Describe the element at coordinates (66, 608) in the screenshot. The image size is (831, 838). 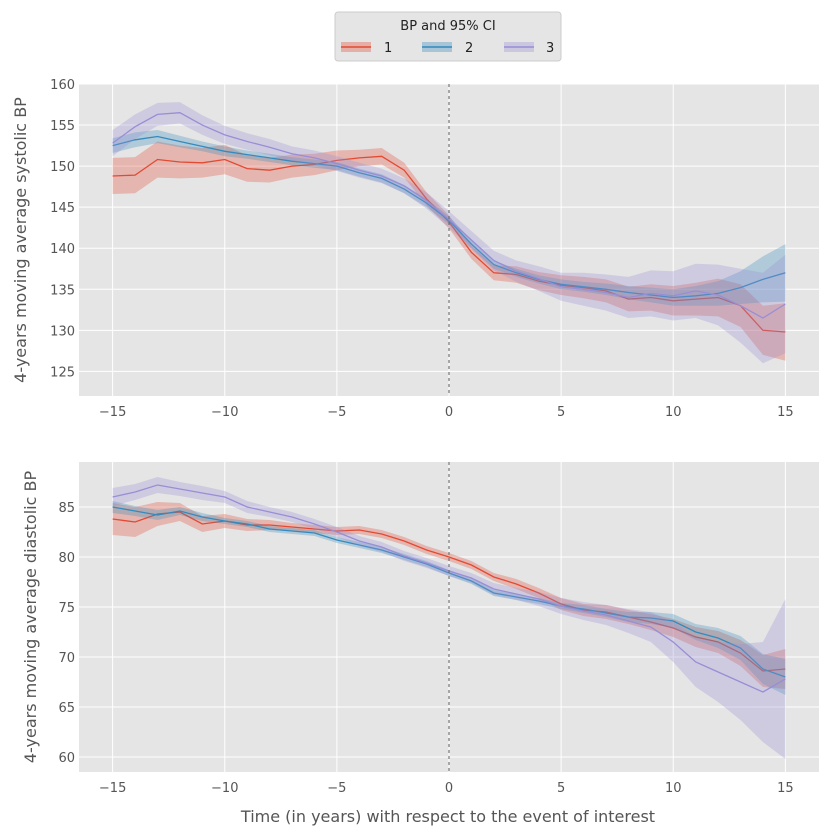
I see `y-tick-label: 75` at that location.